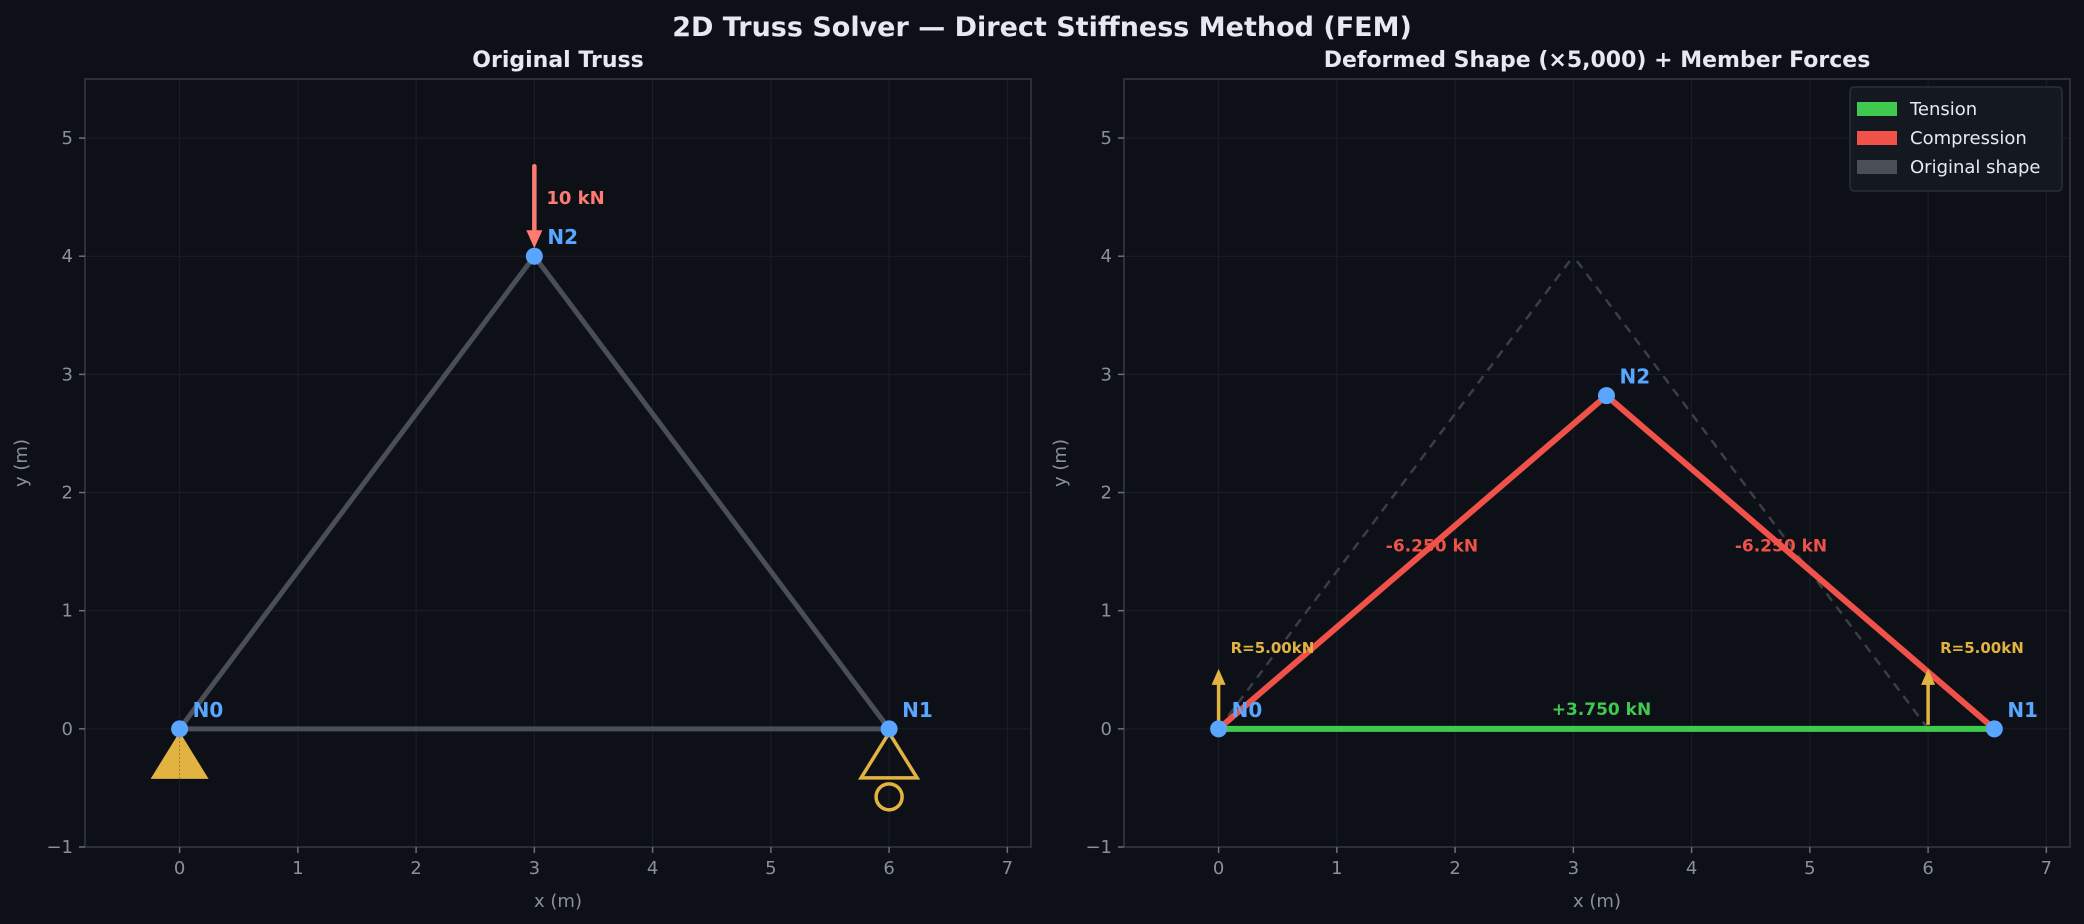 This screenshot has height=924, width=2084. I want to click on panel-title: Deformed Shape (×5,000) + Member Forces, so click(1597, 60).